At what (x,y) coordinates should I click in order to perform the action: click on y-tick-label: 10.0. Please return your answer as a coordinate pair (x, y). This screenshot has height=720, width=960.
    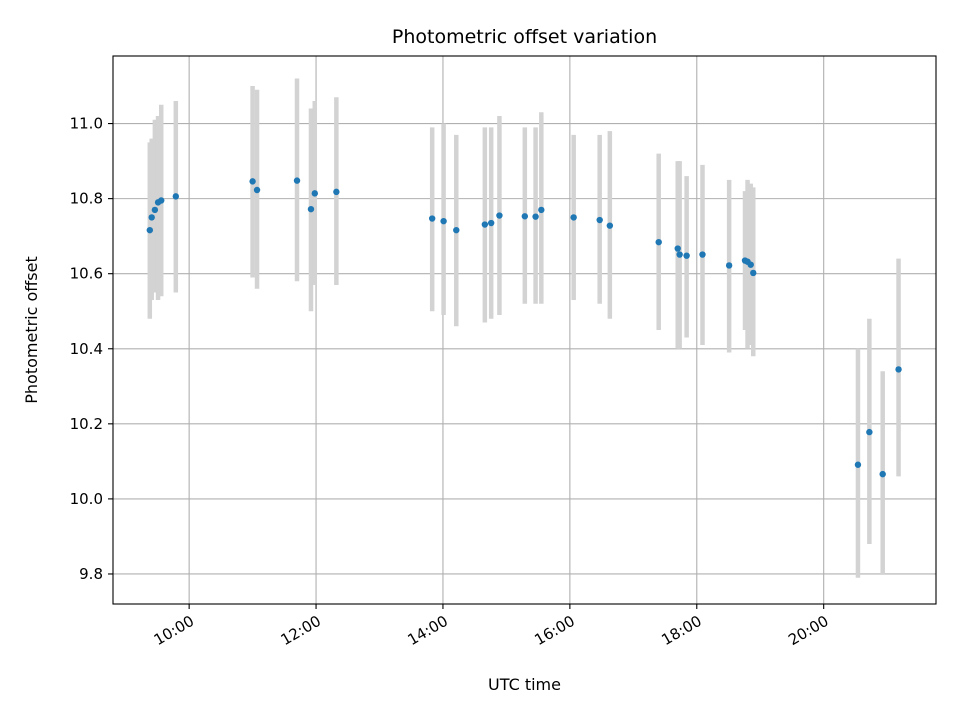
    Looking at the image, I should click on (86, 499).